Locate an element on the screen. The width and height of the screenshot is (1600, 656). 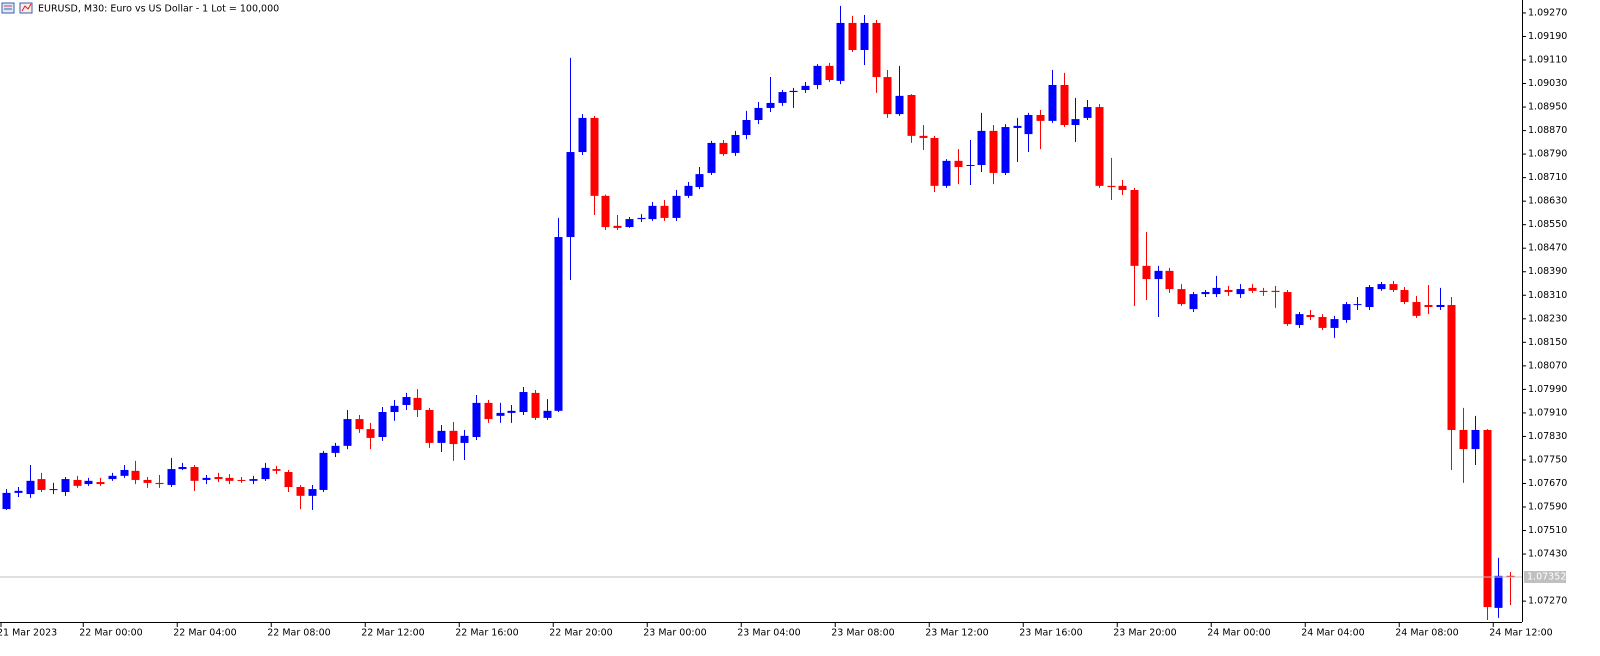
y-tick-label: 1.07510 is located at coordinates (1547, 530).